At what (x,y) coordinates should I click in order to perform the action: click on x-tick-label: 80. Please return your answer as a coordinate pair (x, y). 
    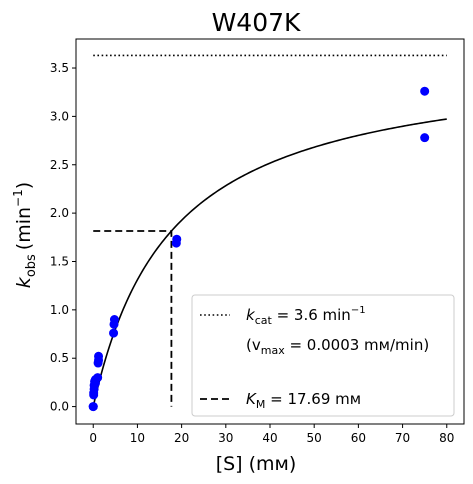
    Looking at the image, I should click on (446, 438).